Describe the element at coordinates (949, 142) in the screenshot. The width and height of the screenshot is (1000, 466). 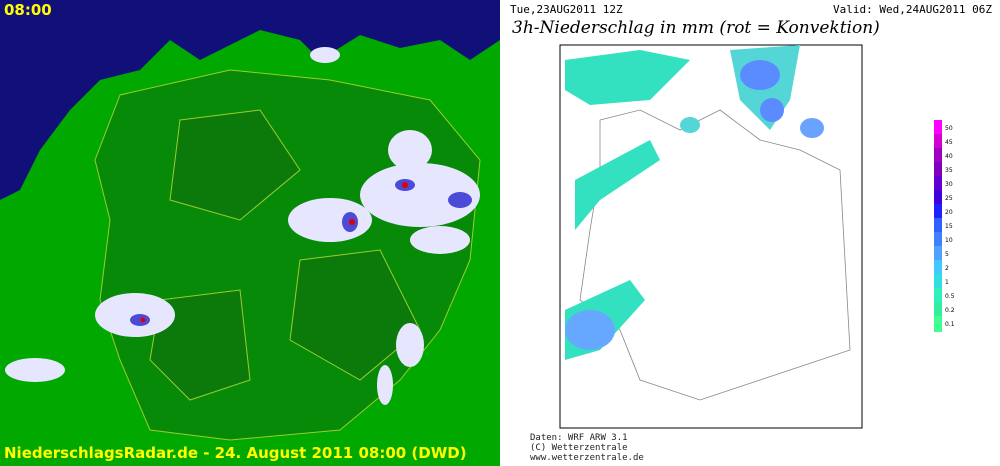
I see `scale-label: 45` at that location.